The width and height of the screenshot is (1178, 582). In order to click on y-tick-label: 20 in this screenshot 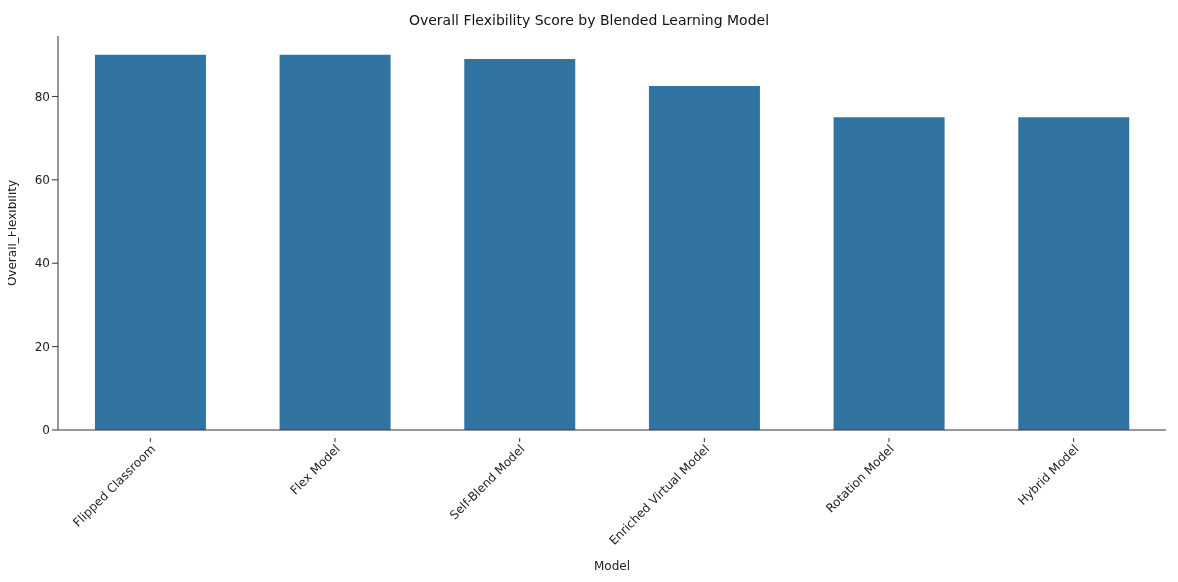, I will do `click(42, 346)`.